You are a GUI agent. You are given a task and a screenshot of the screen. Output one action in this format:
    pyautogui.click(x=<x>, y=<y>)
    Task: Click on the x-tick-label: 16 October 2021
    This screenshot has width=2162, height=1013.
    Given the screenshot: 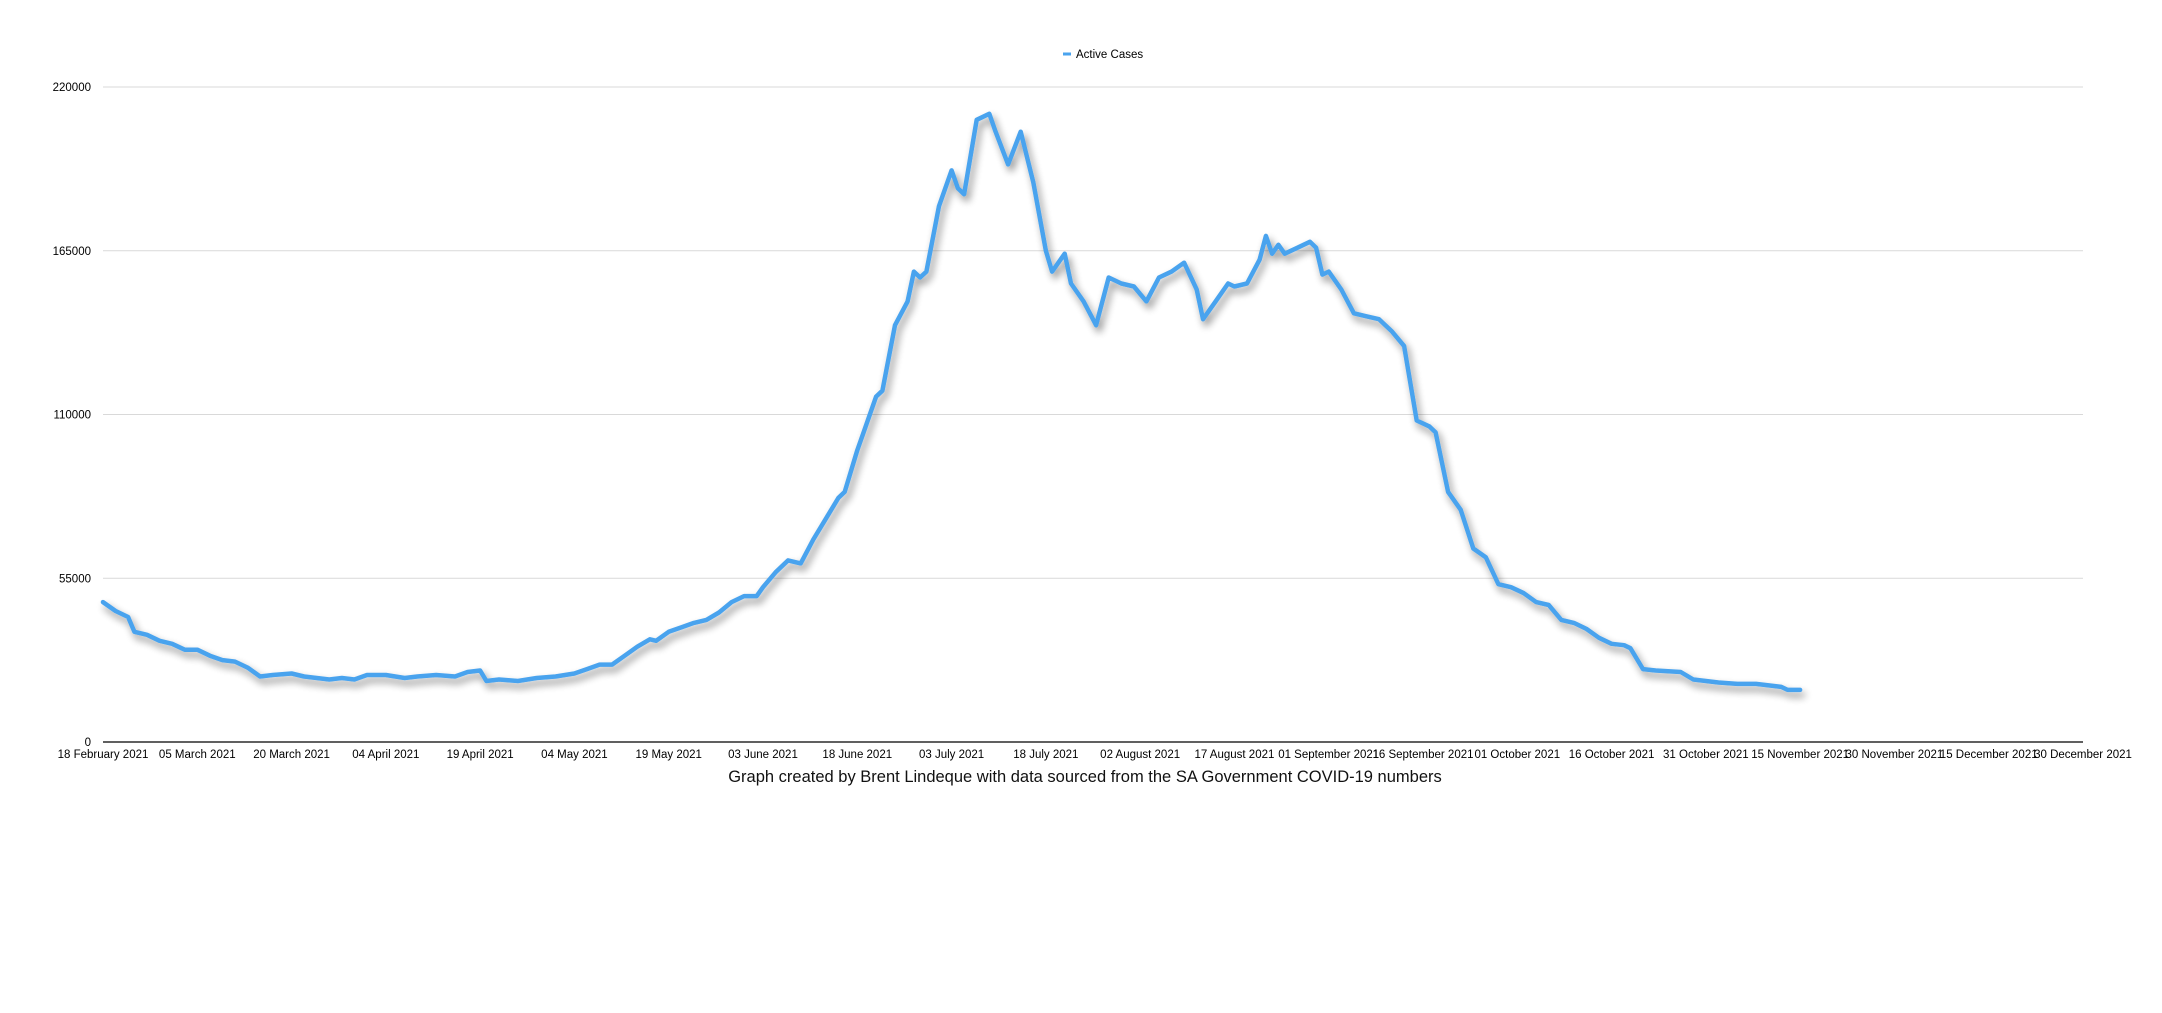 What is the action you would take?
    pyautogui.click(x=1612, y=755)
    